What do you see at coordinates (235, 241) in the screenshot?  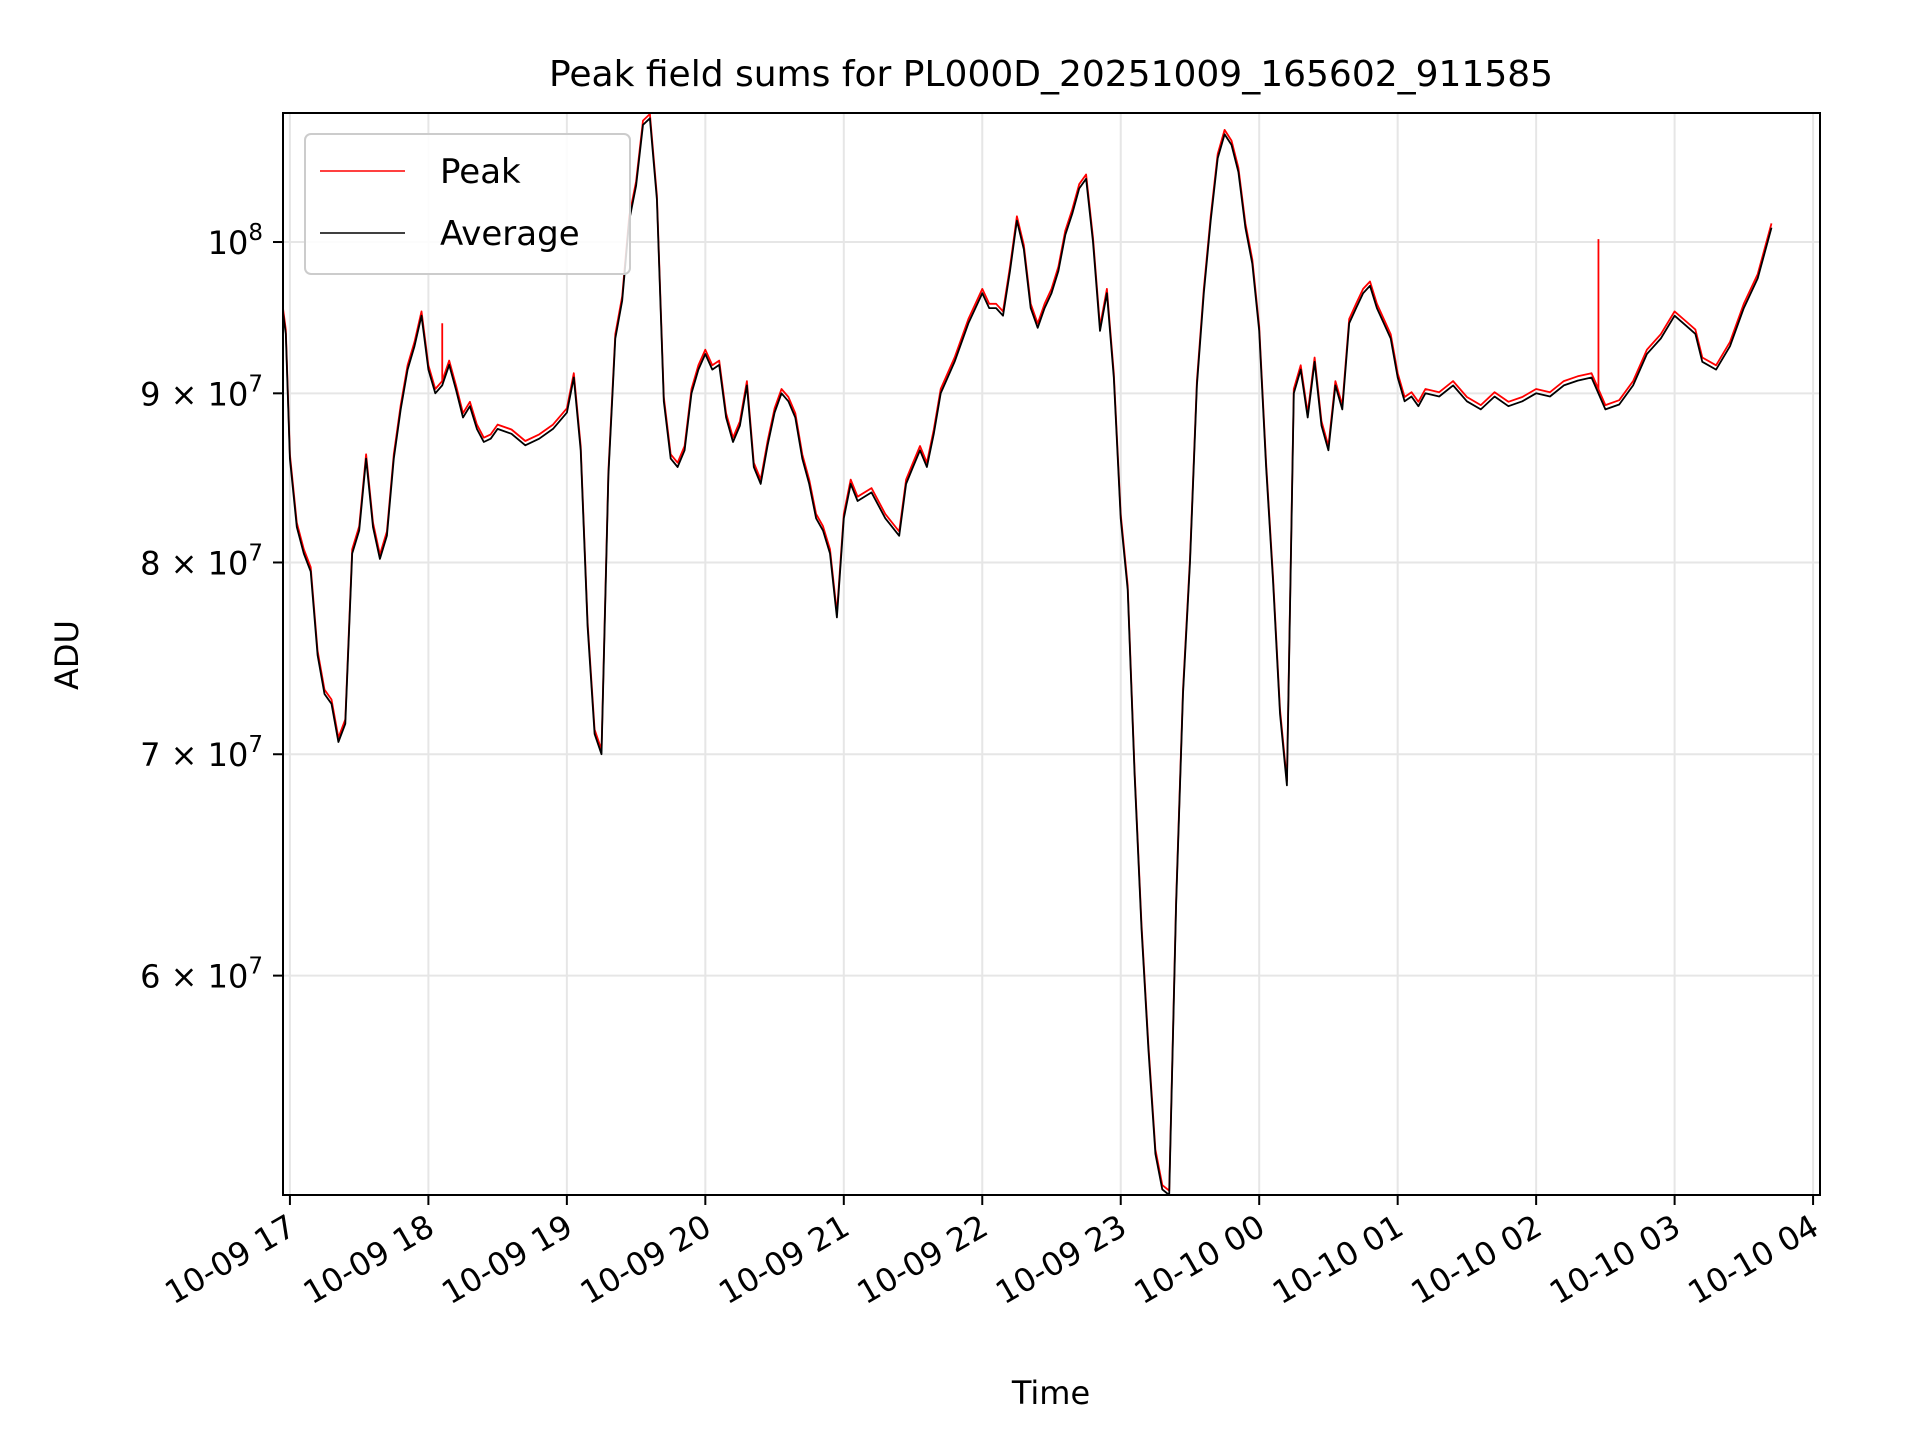 I see `y-tick-label: 108` at bounding box center [235, 241].